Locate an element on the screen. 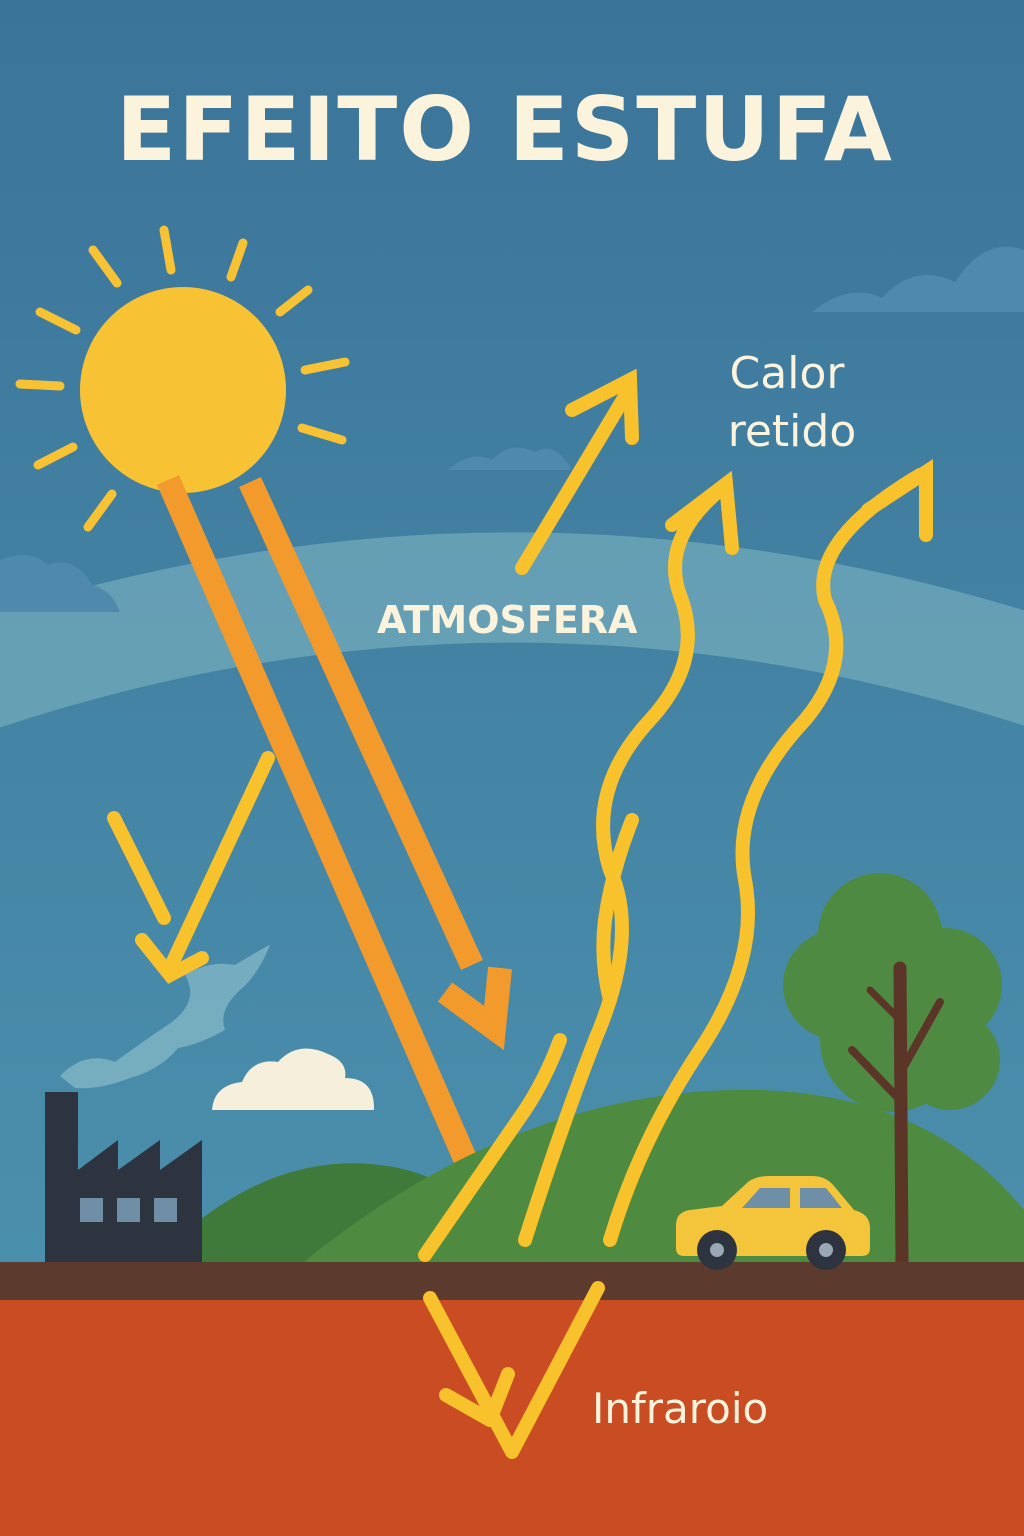  scattered-radiation is located at coordinates (191, 867).